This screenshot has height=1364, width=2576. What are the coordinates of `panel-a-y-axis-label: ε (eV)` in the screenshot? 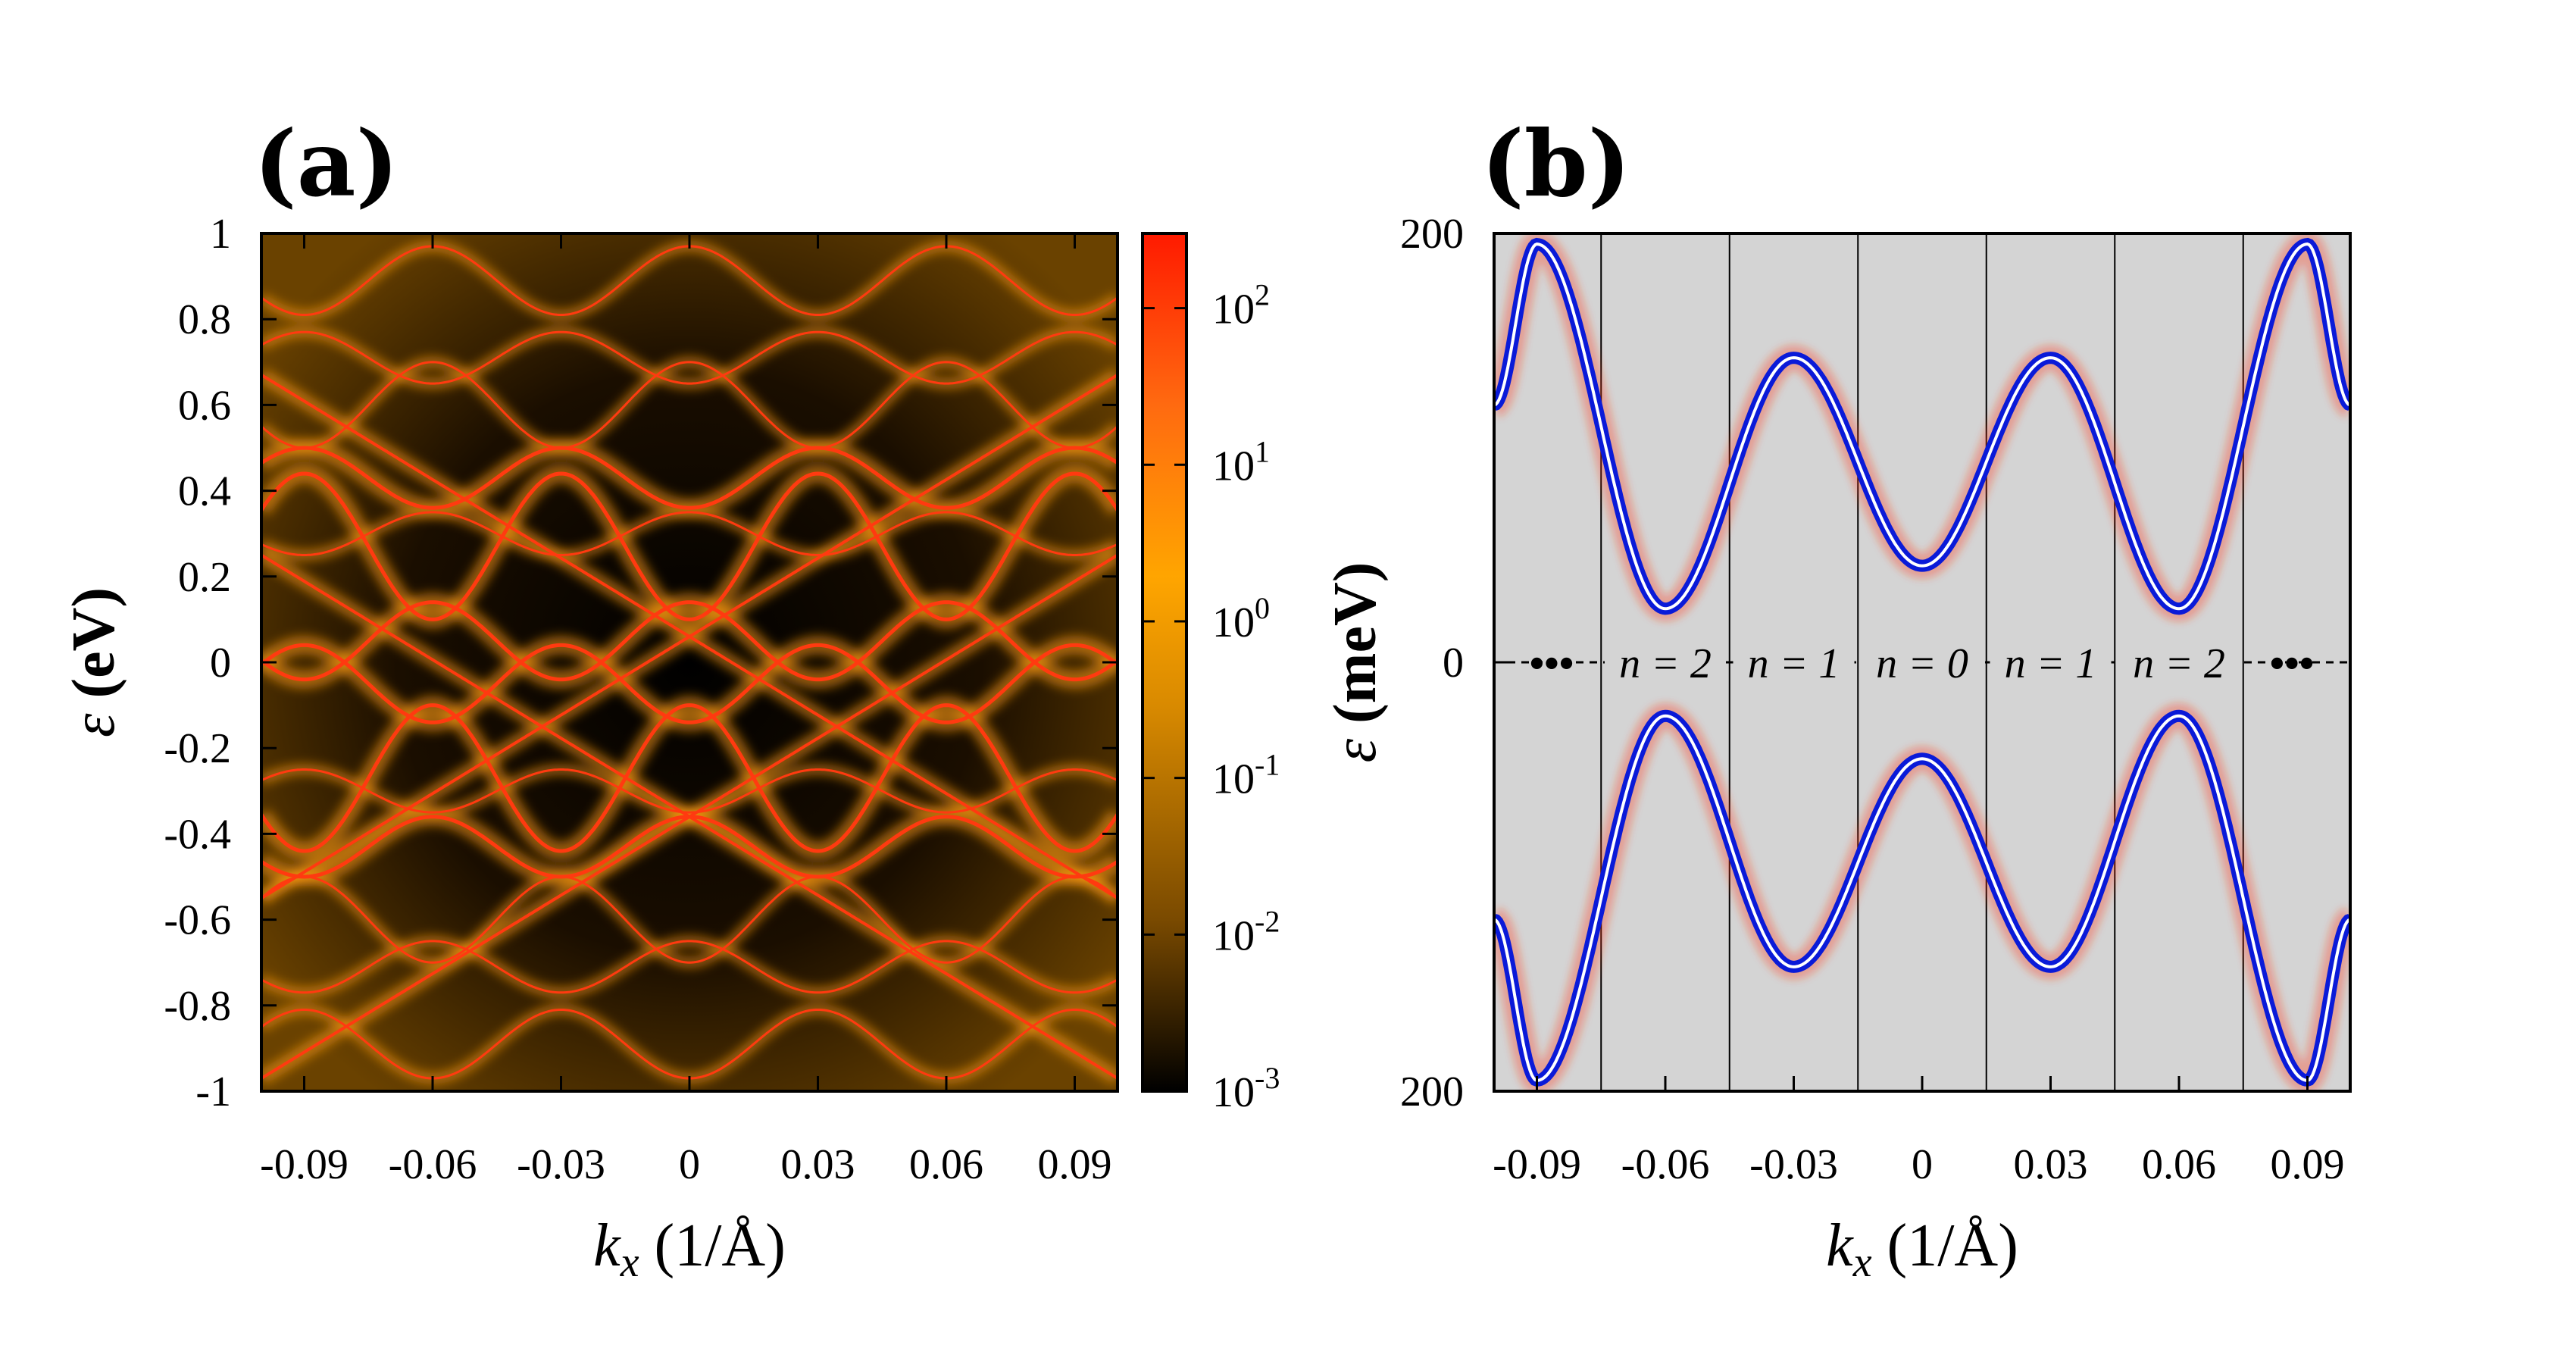 It's located at (94, 662).